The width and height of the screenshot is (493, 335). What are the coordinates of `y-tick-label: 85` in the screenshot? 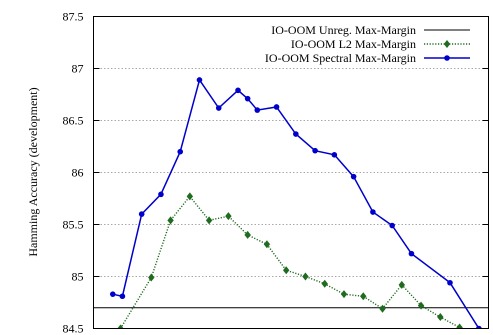 It's located at (78, 277).